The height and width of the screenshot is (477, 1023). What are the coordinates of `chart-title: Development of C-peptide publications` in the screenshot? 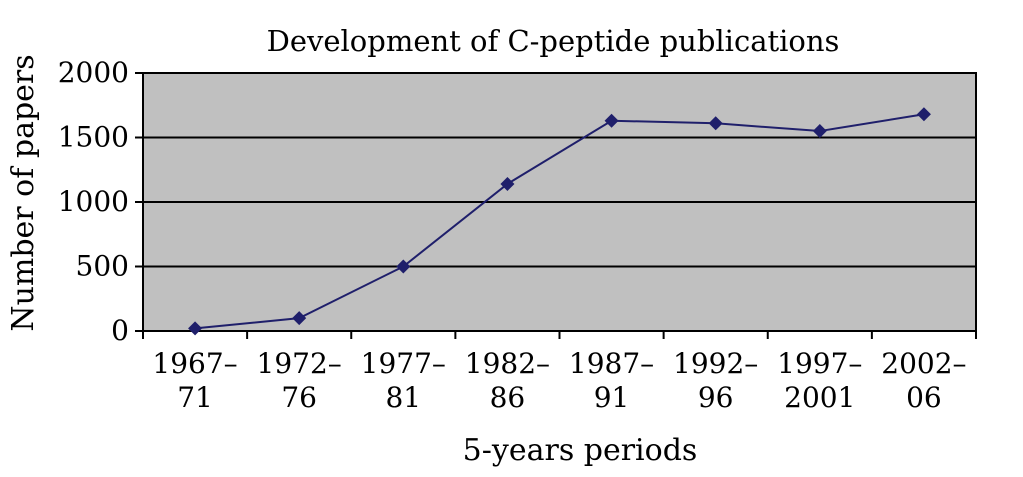 It's located at (553, 41).